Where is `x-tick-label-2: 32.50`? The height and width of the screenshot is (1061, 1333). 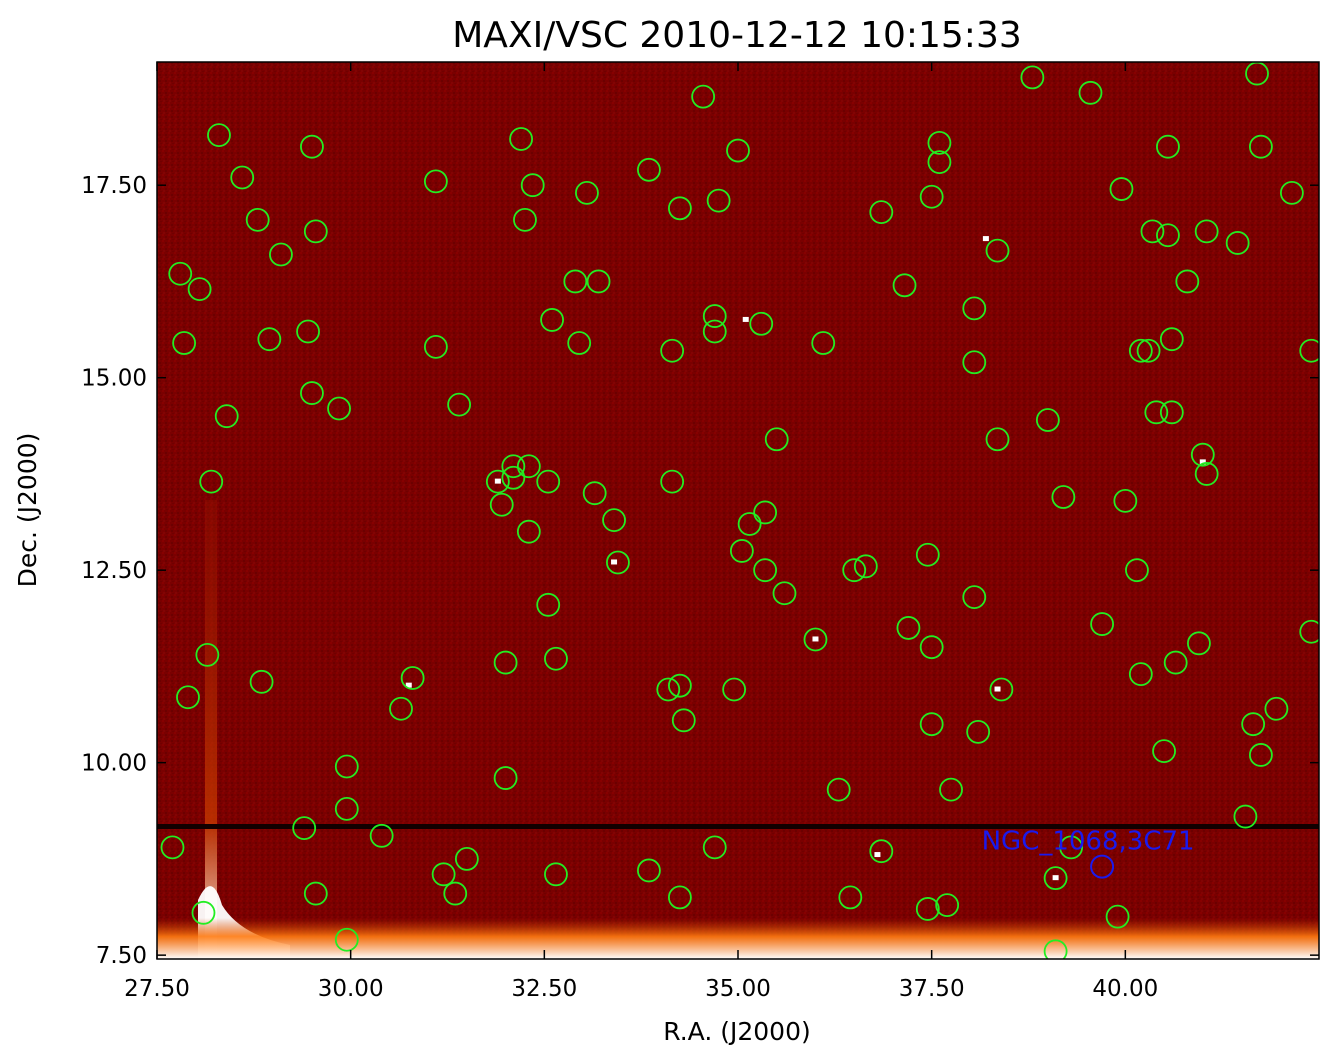 x-tick-label-2: 32.50 is located at coordinates (544, 989).